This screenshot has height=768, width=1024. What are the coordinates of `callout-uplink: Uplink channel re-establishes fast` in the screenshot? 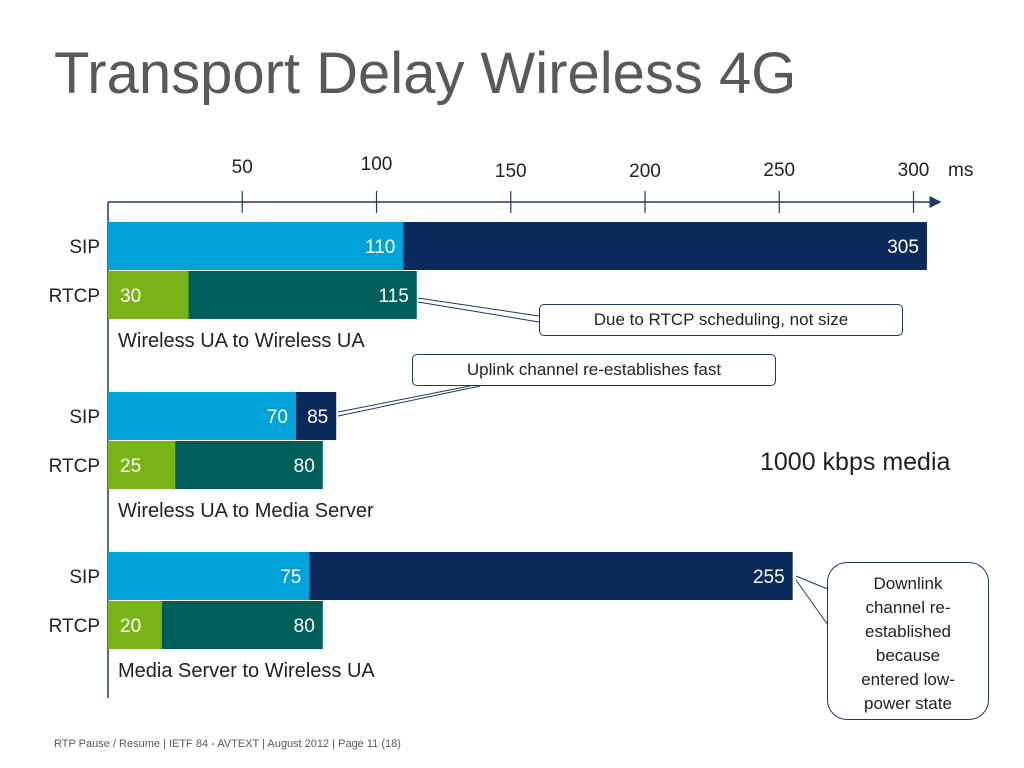 It's located at (594, 370).